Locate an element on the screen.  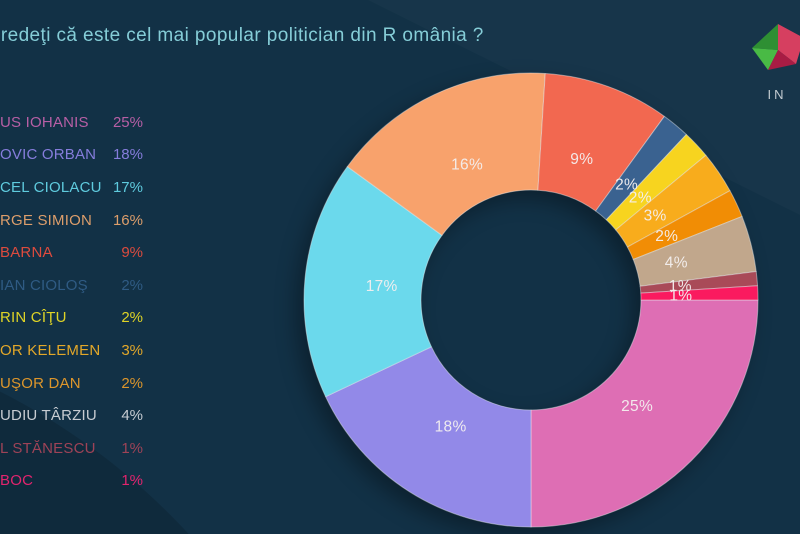
legend-item-label: RIN CÎŢU is located at coordinates (33, 318).